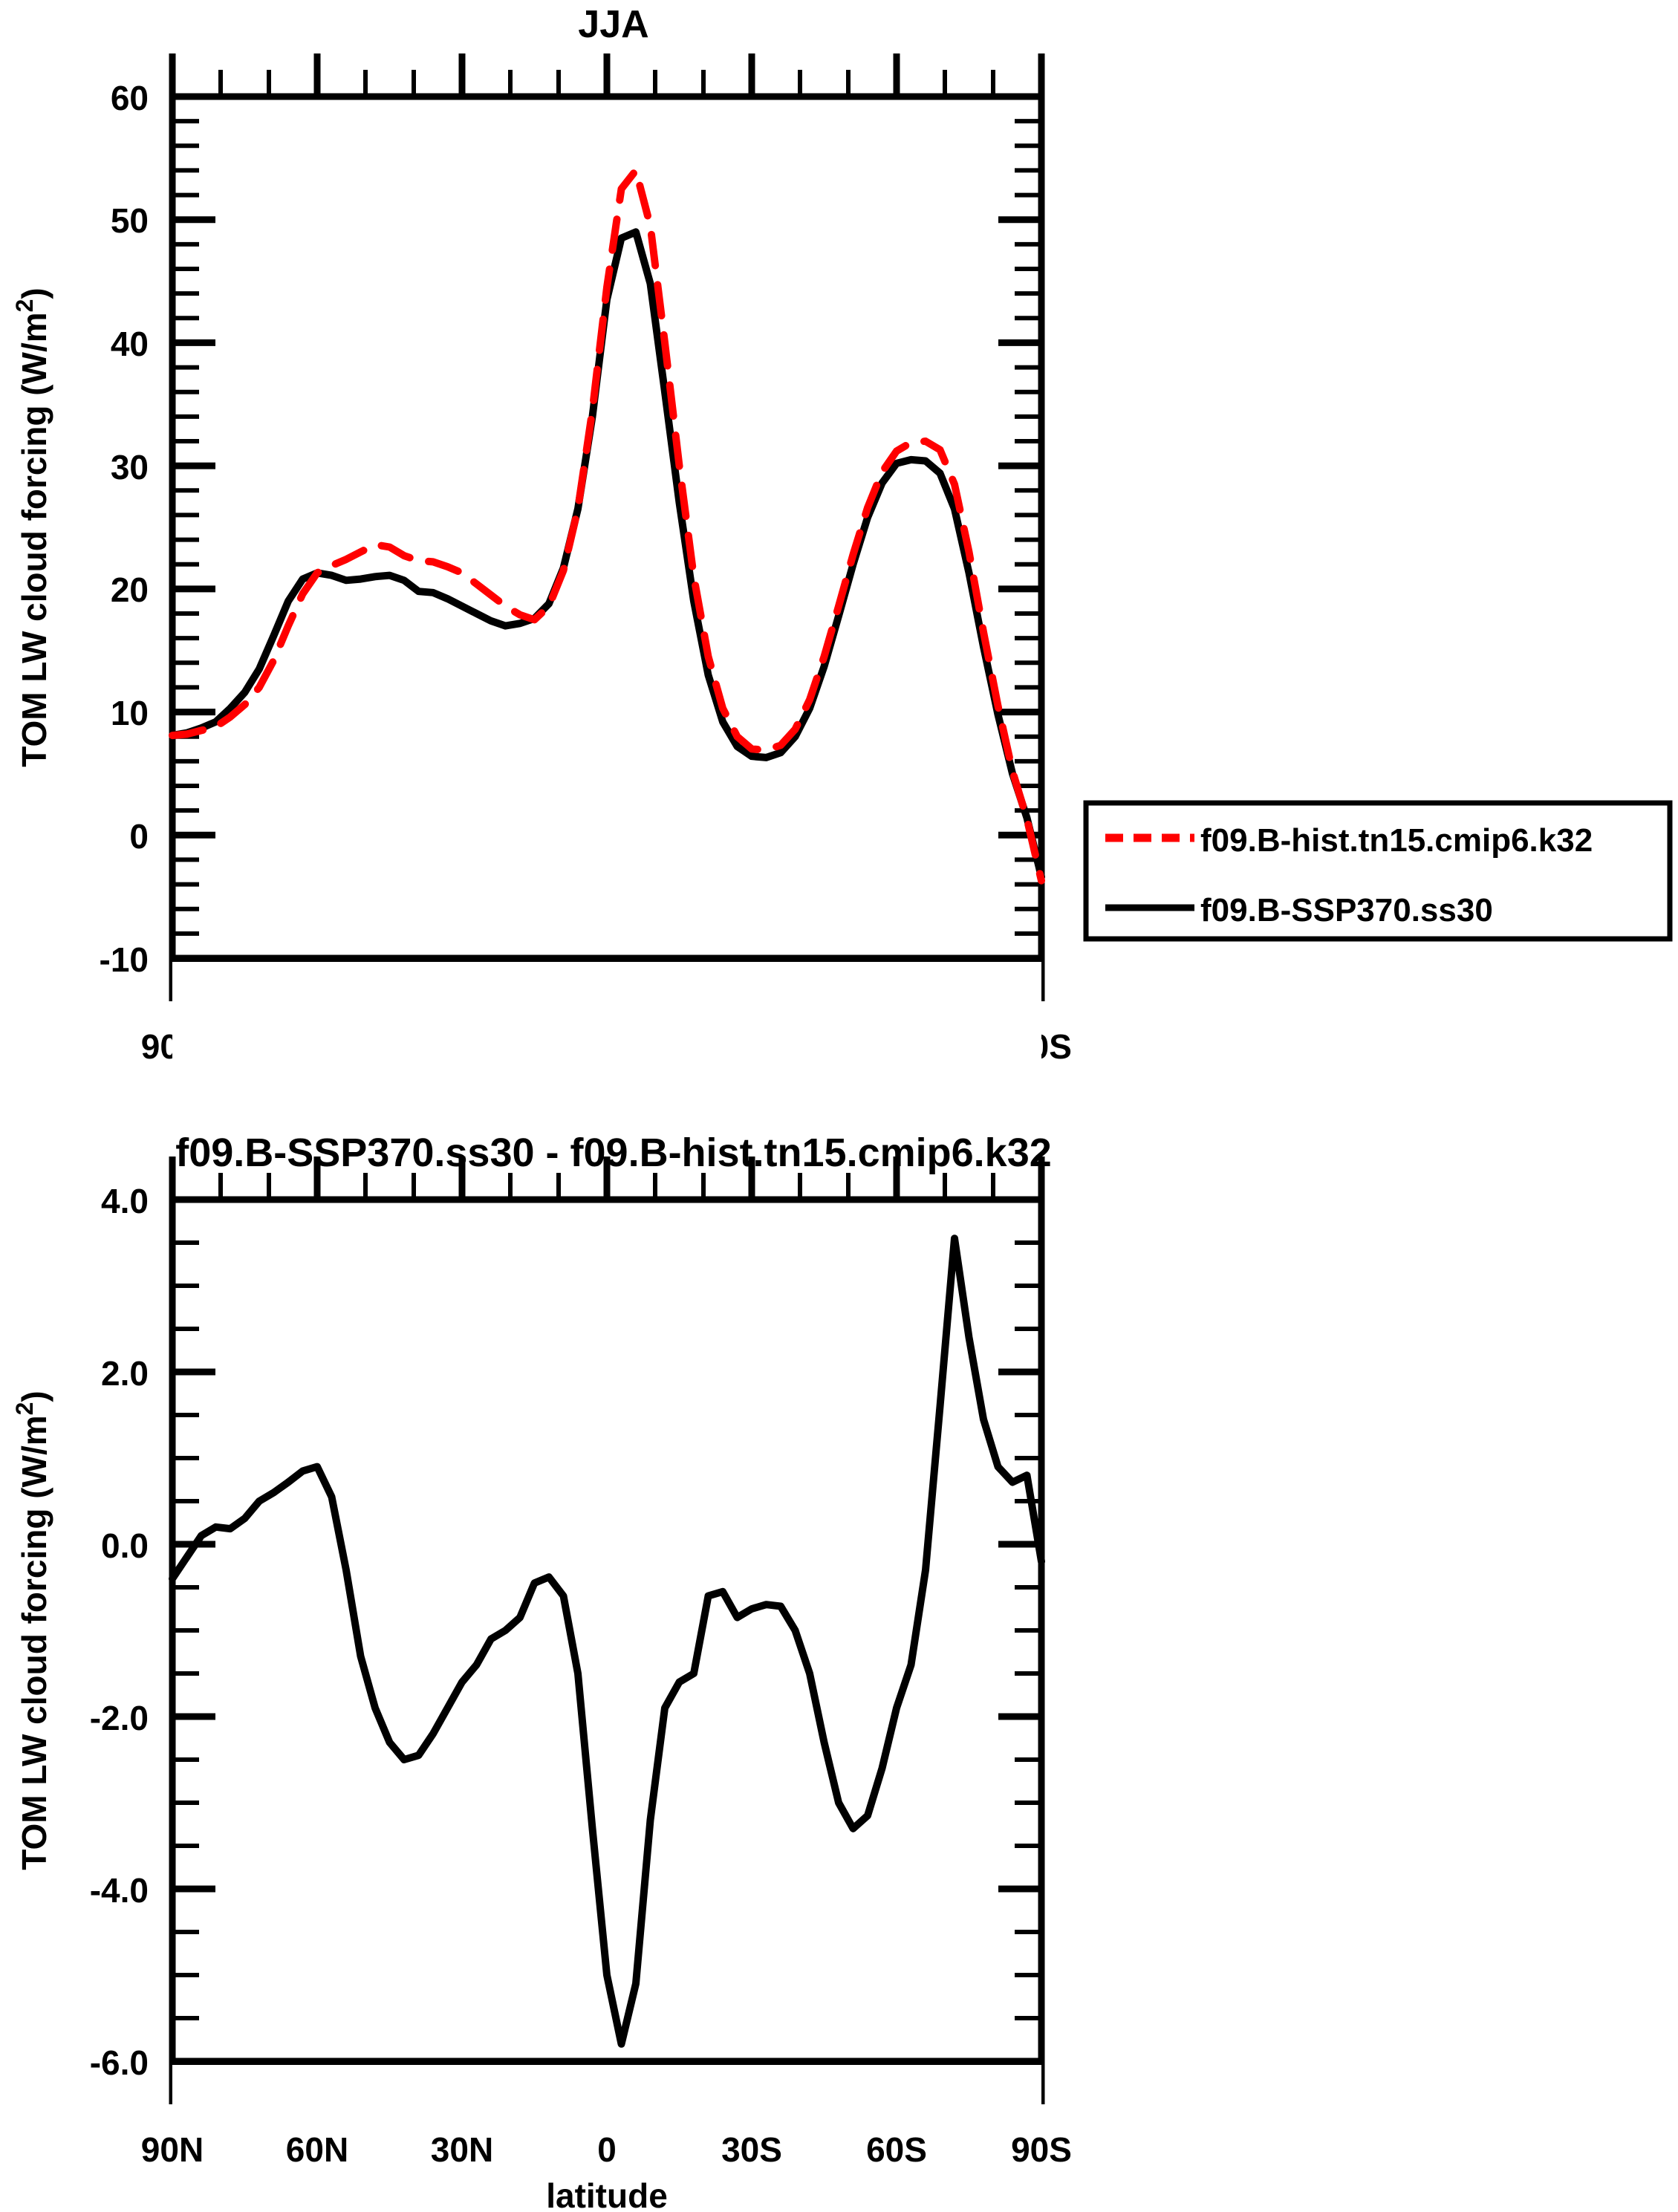 This screenshot has width=1678, height=2212. What do you see at coordinates (130, 467) in the screenshot?
I see `top-ytick-30: 30` at bounding box center [130, 467].